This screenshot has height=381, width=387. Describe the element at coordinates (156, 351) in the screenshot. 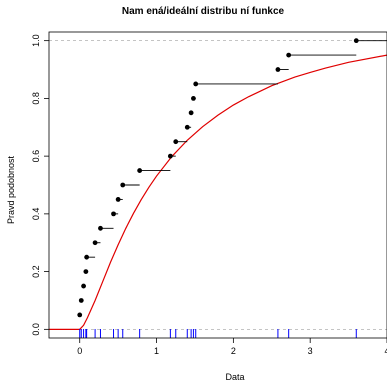

I see `x-tick-label-1: 1` at that location.